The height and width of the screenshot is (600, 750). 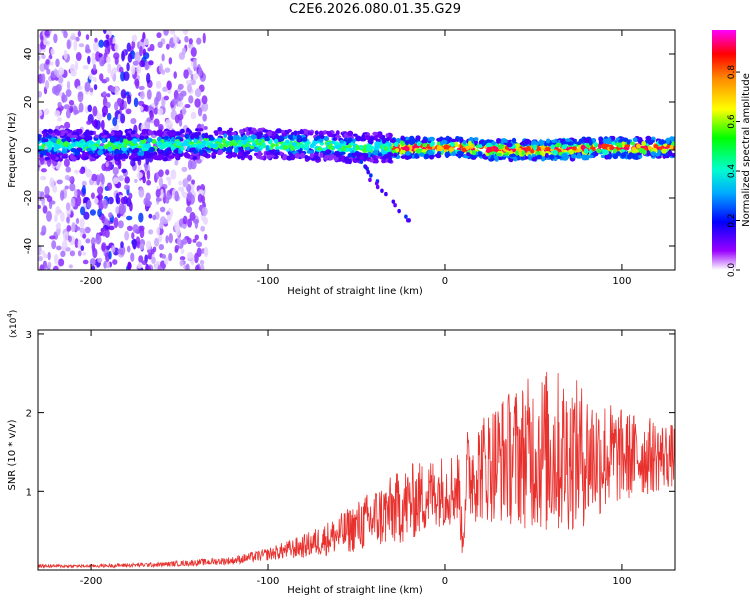 What do you see at coordinates (724, 150) in the screenshot?
I see `colorbar-gradient` at bounding box center [724, 150].